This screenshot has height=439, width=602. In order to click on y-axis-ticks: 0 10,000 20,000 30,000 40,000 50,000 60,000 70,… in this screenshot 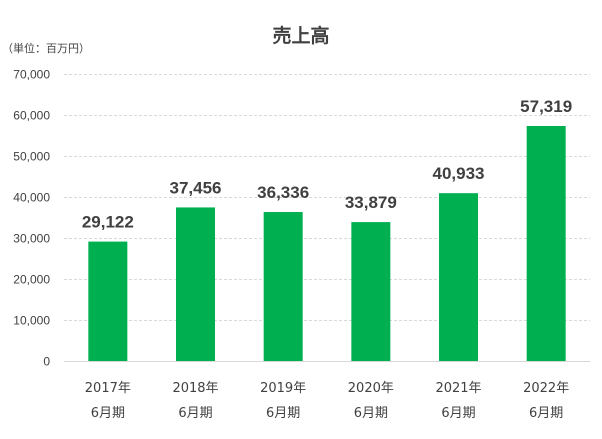, I will do `click(31, 218)`.